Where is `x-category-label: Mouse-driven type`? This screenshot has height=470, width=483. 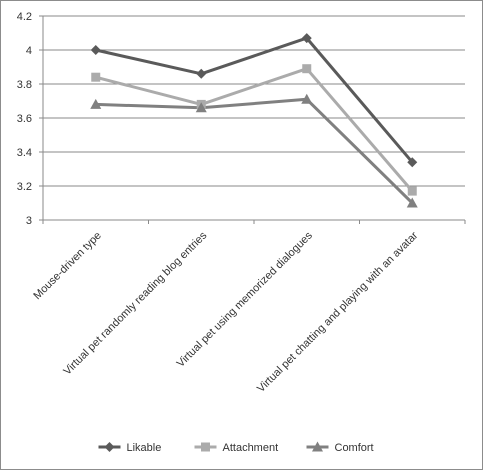 x-category-label: Mouse-driven type is located at coordinates (67, 266).